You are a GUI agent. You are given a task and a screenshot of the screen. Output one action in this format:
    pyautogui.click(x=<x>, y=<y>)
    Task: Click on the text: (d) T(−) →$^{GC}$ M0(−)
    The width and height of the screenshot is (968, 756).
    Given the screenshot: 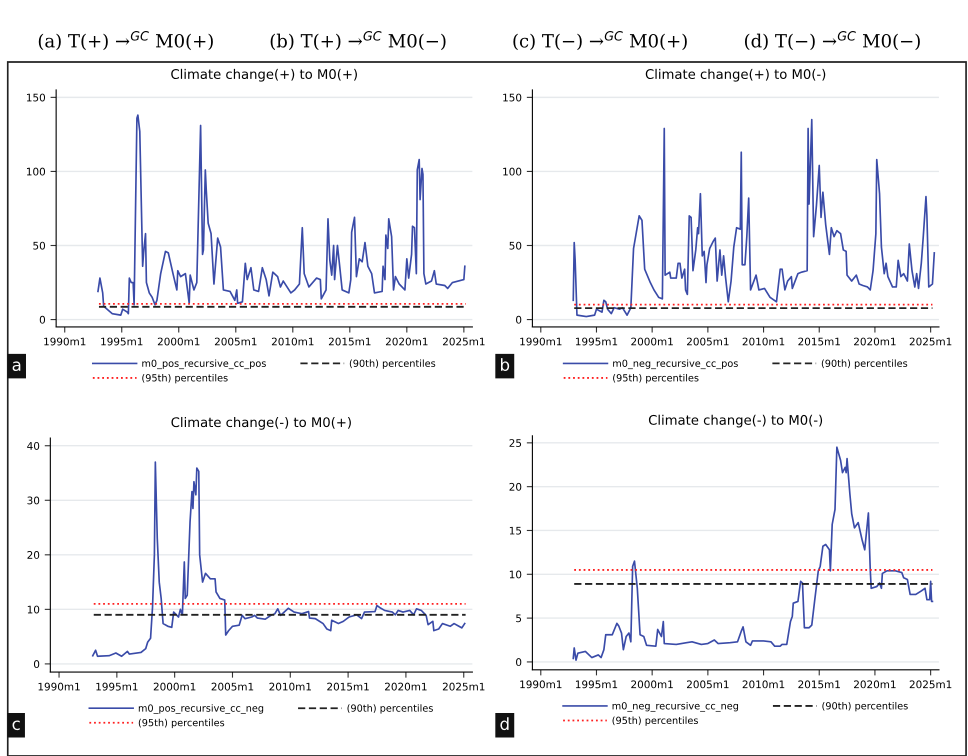 What is the action you would take?
    pyautogui.click(x=832, y=40)
    